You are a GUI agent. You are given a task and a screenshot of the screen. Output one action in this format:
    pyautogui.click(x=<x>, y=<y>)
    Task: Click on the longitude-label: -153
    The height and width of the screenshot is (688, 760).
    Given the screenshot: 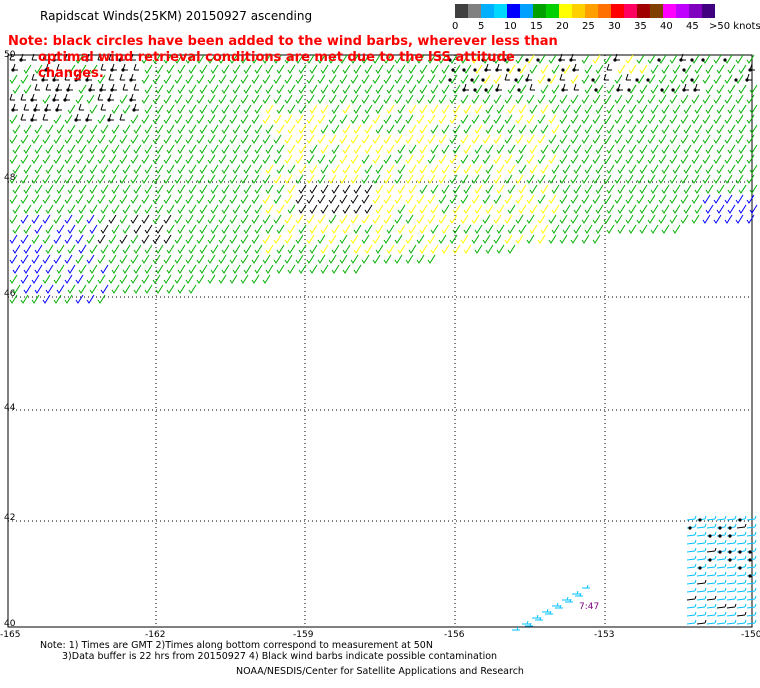 What is the action you would take?
    pyautogui.click(x=604, y=635)
    